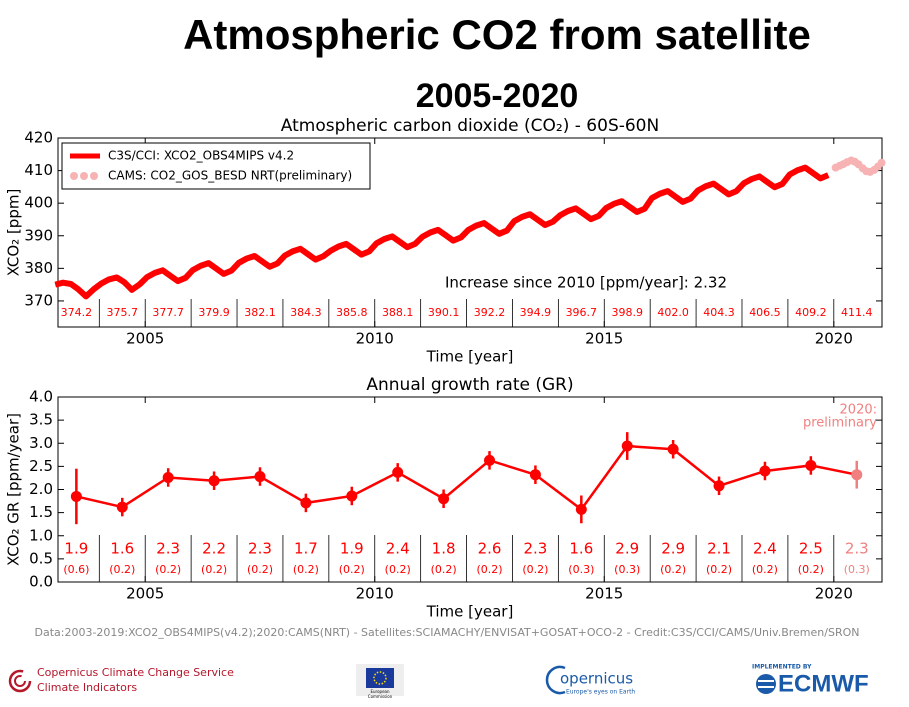 The image size is (909, 707). Describe the element at coordinates (306, 549) in the screenshot. I see `value-label: 1.7` at that location.